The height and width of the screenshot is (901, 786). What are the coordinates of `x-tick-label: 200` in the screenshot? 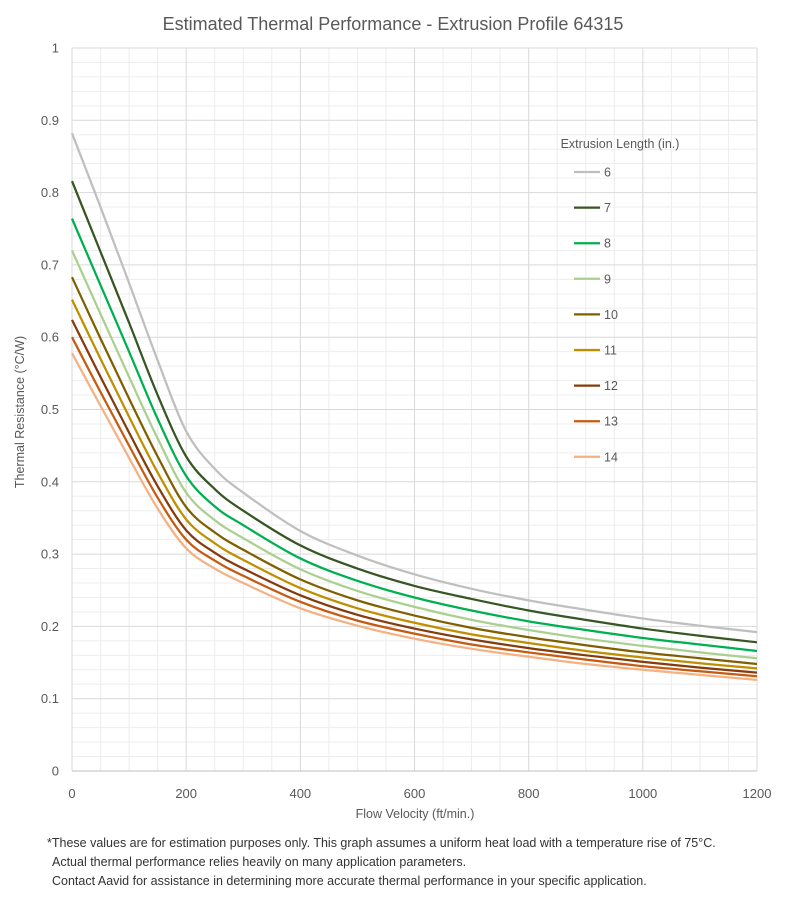 It's located at (186, 793).